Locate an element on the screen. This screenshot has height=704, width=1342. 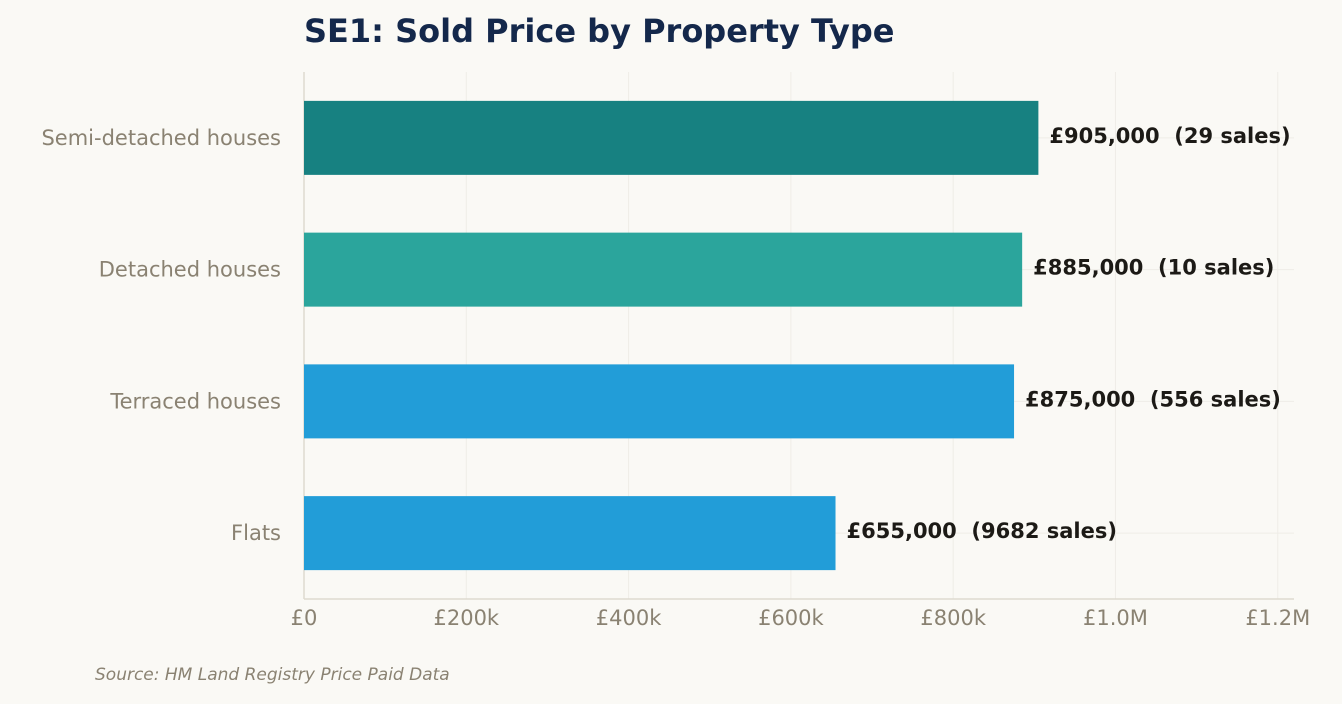
category-label-1: Detached houses is located at coordinates (190, 270).